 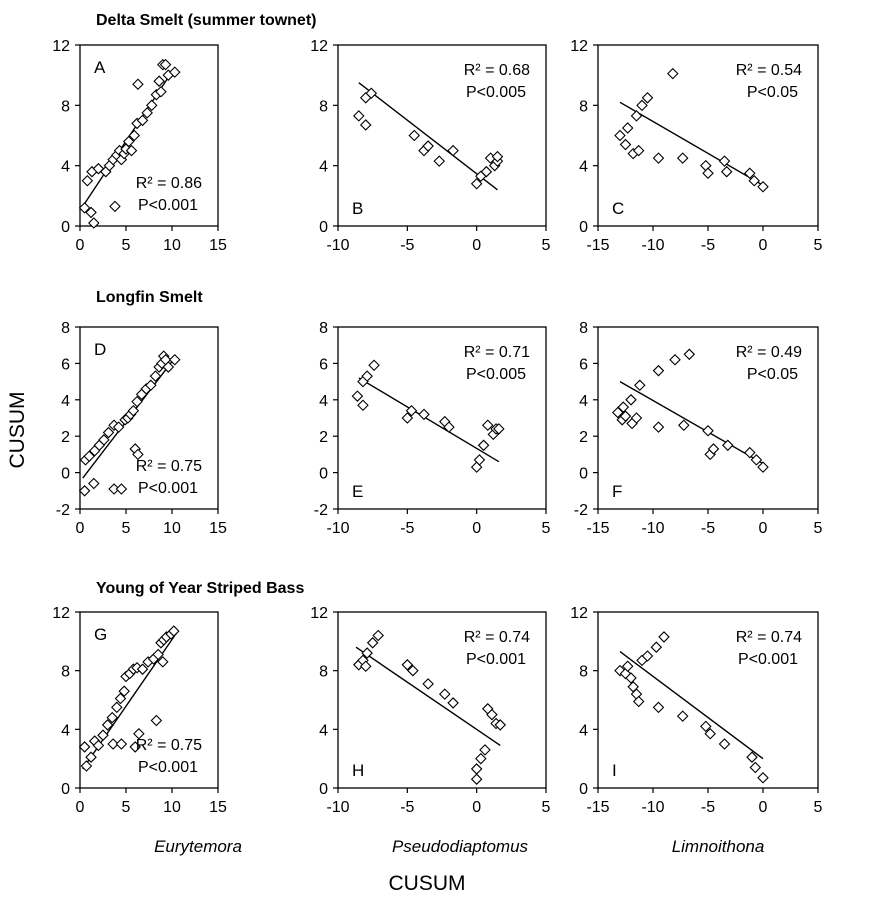 I want to click on panel-d: 0 5 10 15 -2 0 2 4 6 8 D R² = 0.75 P<0.001, so click(x=141, y=428).